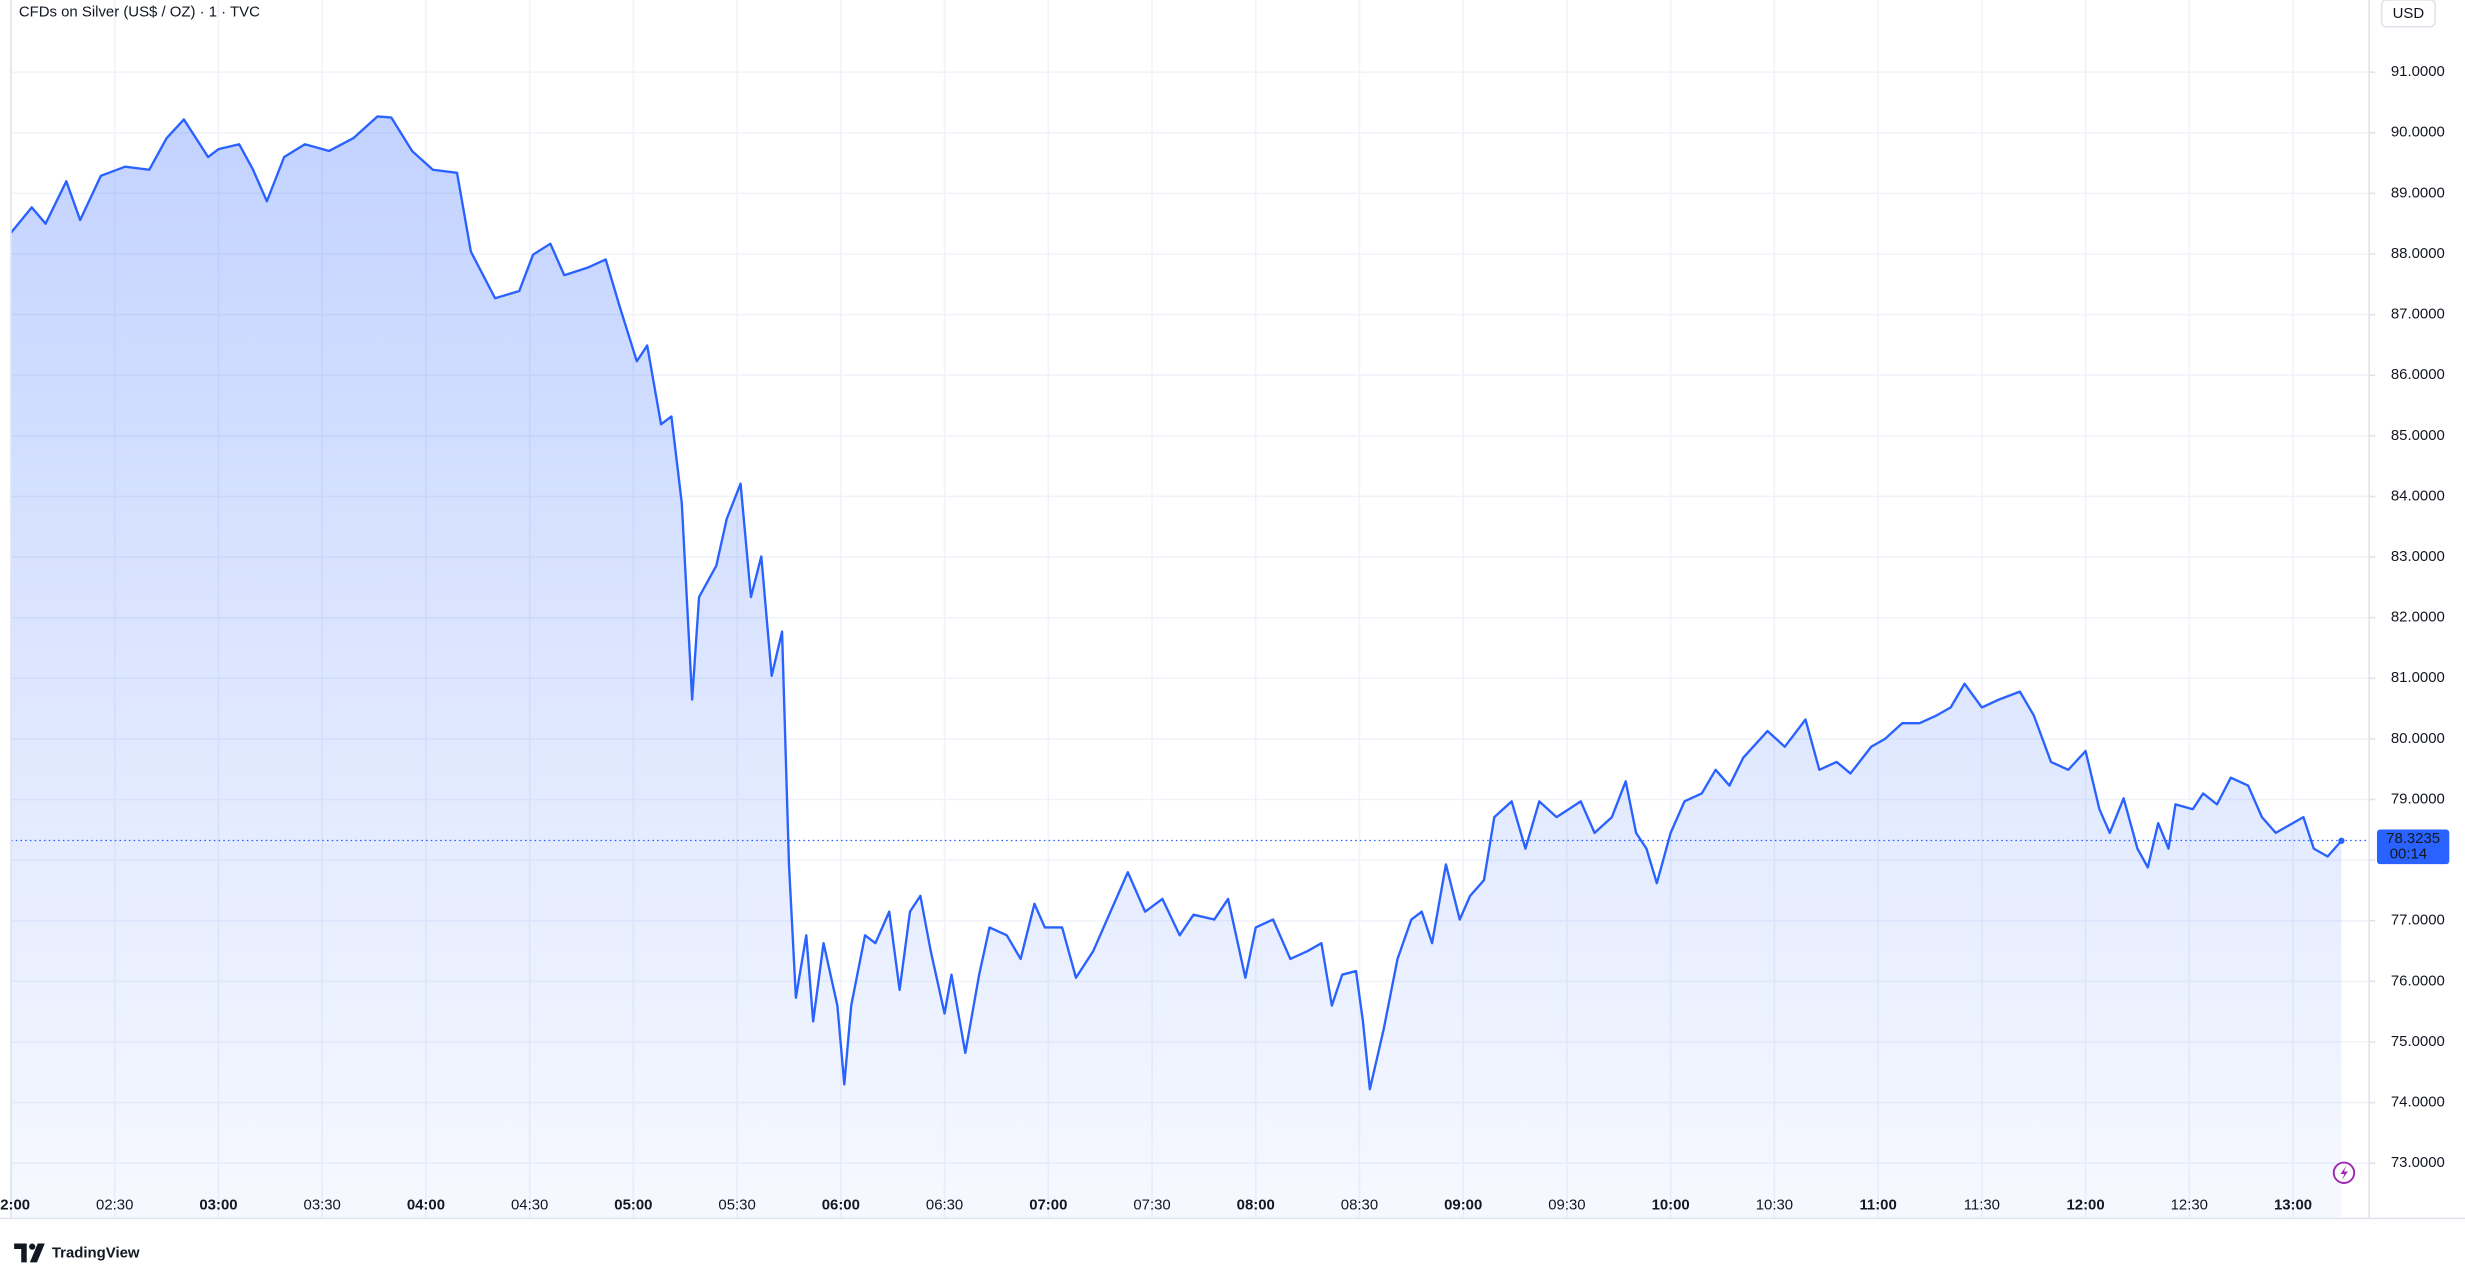  Describe the element at coordinates (2418, 314) in the screenshot. I see `y-tick-label: 87.0000` at that location.